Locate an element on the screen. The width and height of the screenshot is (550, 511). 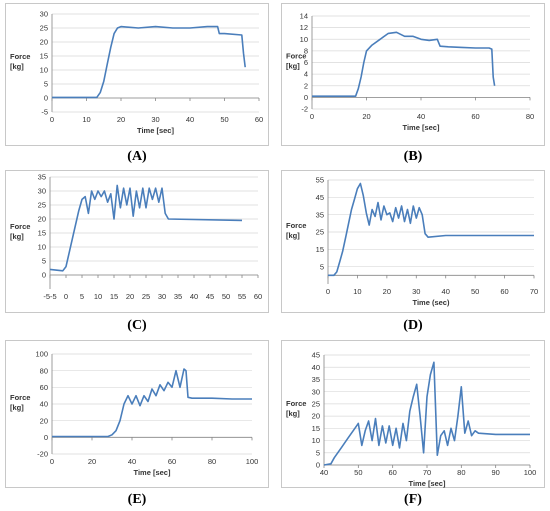
y-tick-label: 14 is located at coordinates (304, 16).